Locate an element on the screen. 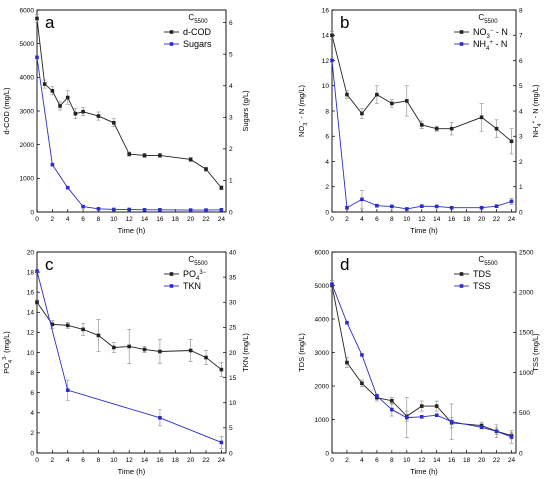 This screenshot has width=550, height=479. y-tick-label: 4 is located at coordinates (32, 413).